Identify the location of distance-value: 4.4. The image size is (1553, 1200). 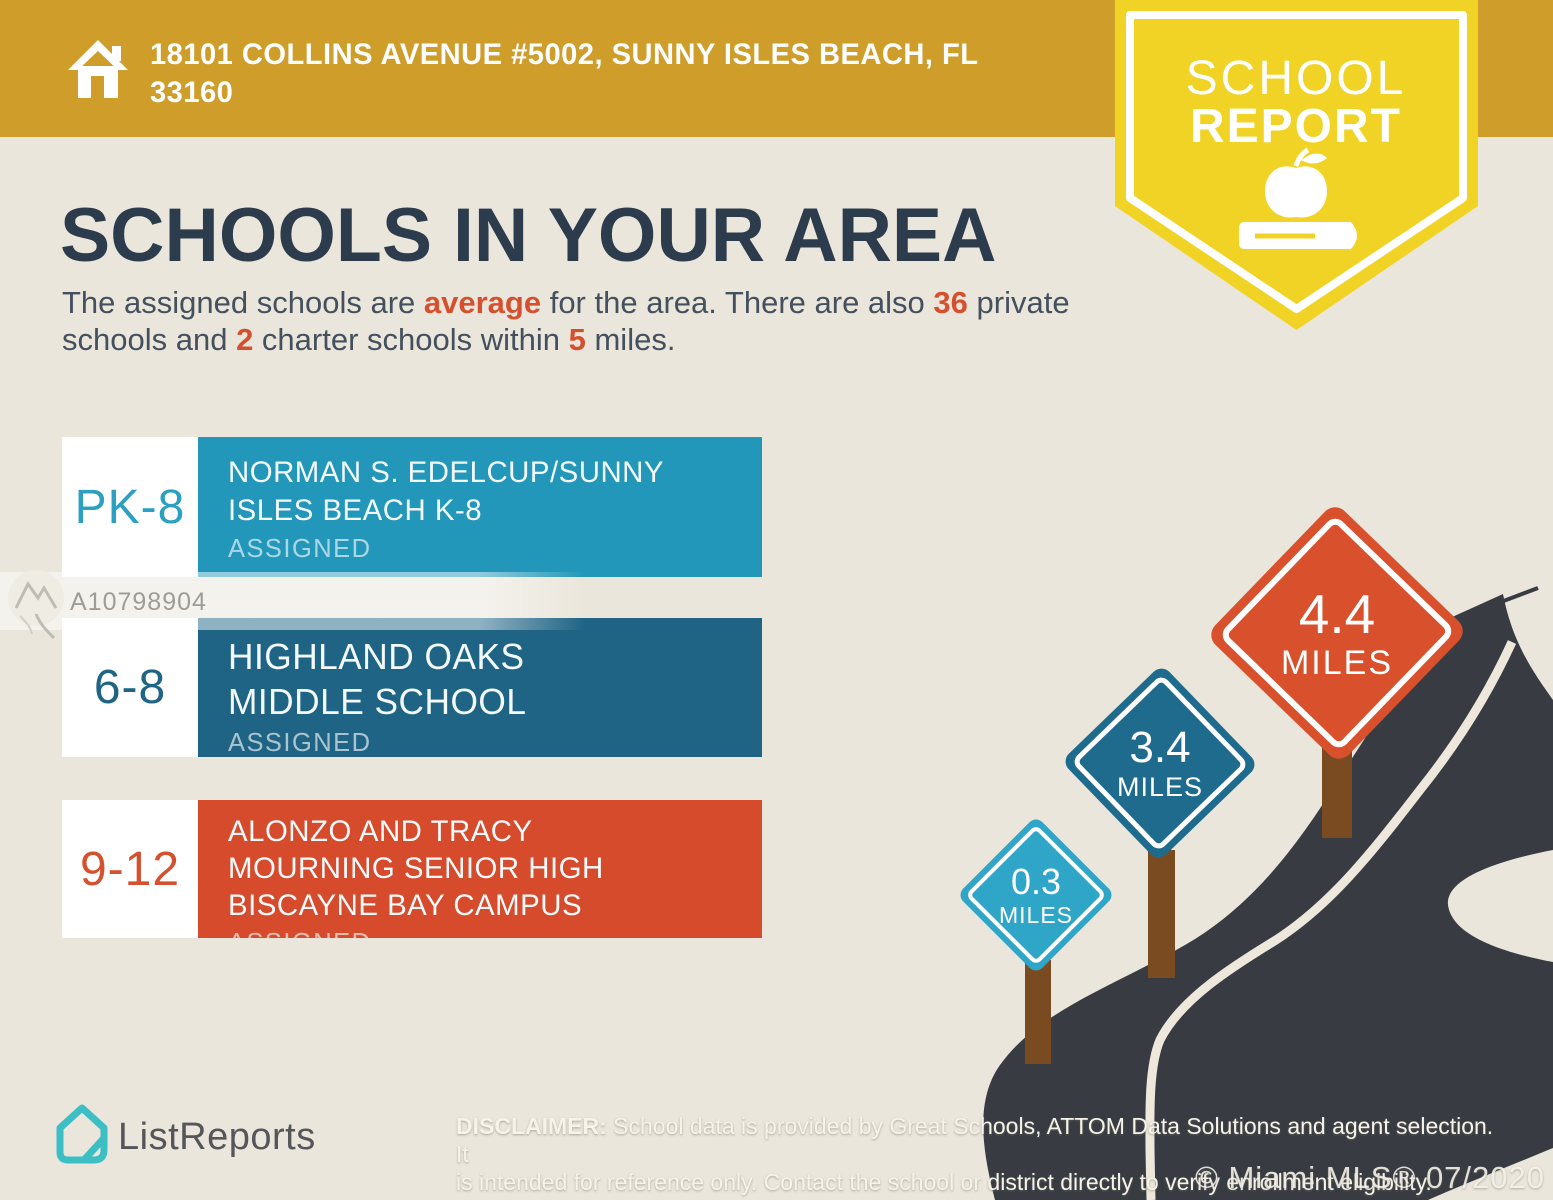
(1337, 614).